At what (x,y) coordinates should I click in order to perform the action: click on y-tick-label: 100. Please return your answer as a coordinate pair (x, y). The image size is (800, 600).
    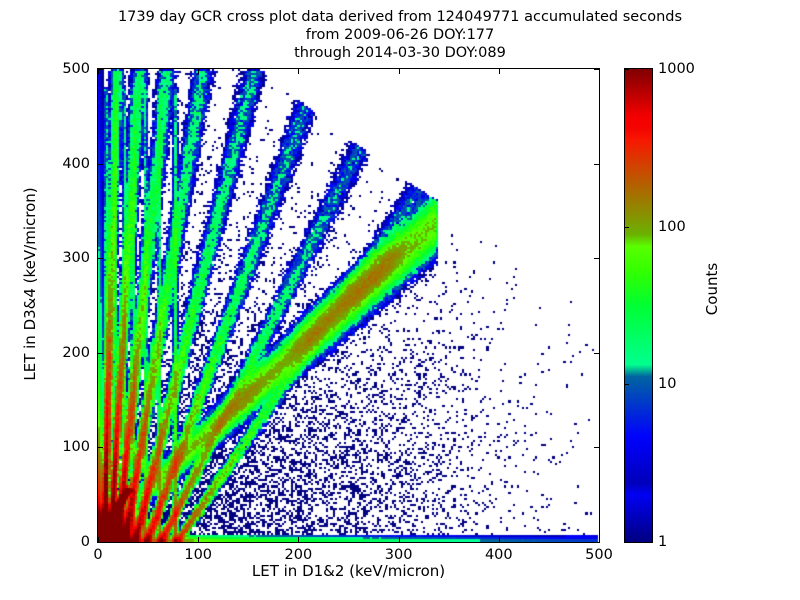
    Looking at the image, I should click on (76, 447).